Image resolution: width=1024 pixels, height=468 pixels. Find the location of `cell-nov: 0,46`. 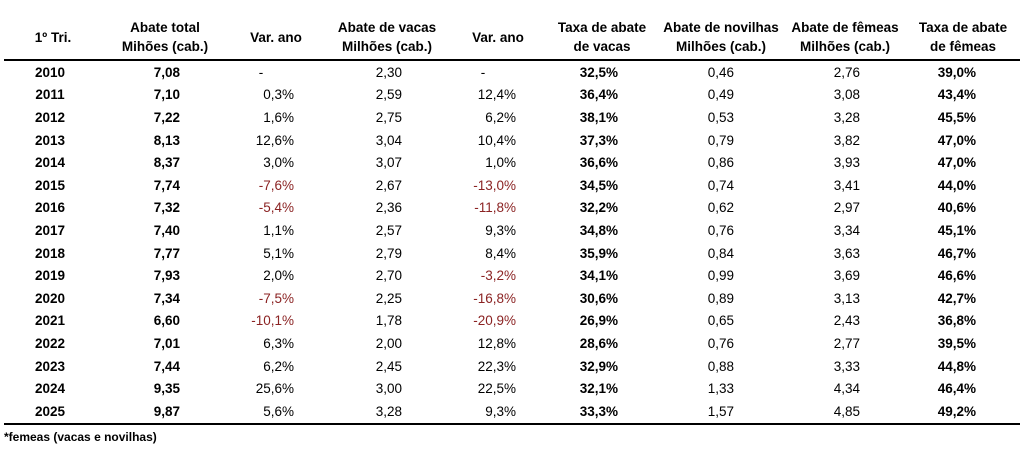

cell-nov: 0,46 is located at coordinates (720, 72).